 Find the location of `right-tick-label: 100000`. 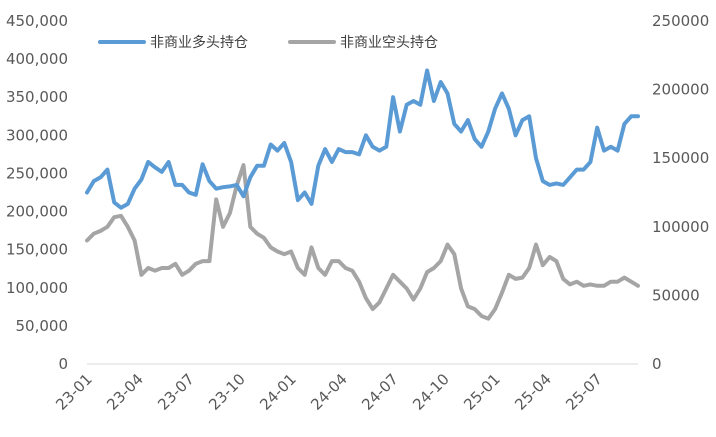

right-tick-label: 100000 is located at coordinates (680, 227).